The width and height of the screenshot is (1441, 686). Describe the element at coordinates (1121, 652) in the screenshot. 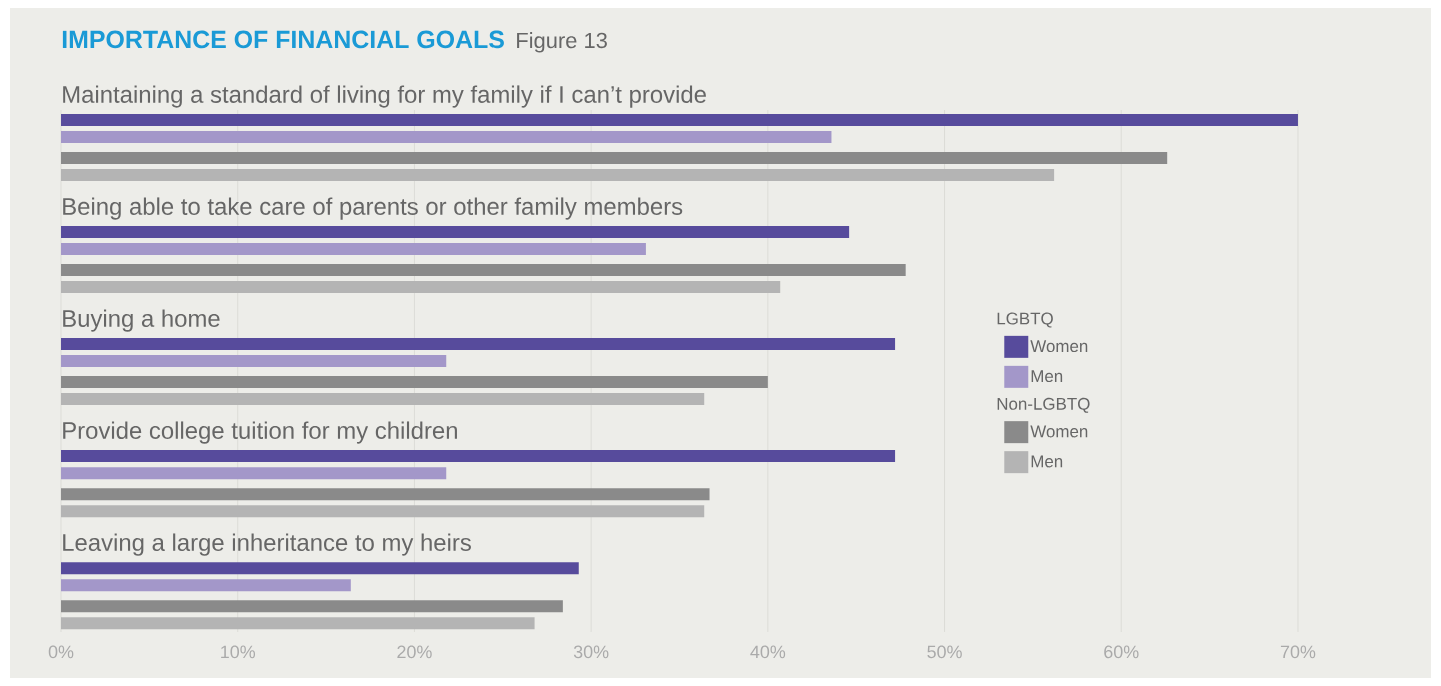

I see `x-tick-label: 60%` at that location.